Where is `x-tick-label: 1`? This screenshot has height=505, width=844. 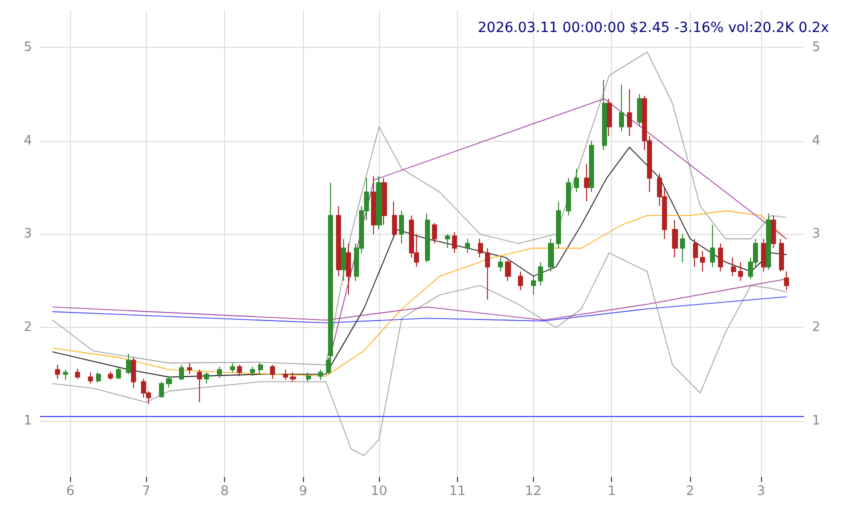
x-tick-label: 1 is located at coordinates (612, 491).